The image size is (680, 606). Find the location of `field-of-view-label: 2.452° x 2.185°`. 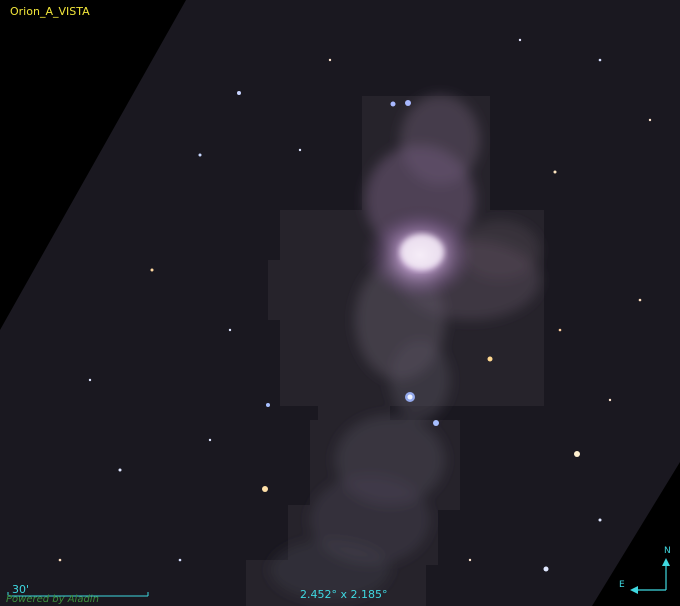

field-of-view-label: 2.452° x 2.185° is located at coordinates (344, 594).